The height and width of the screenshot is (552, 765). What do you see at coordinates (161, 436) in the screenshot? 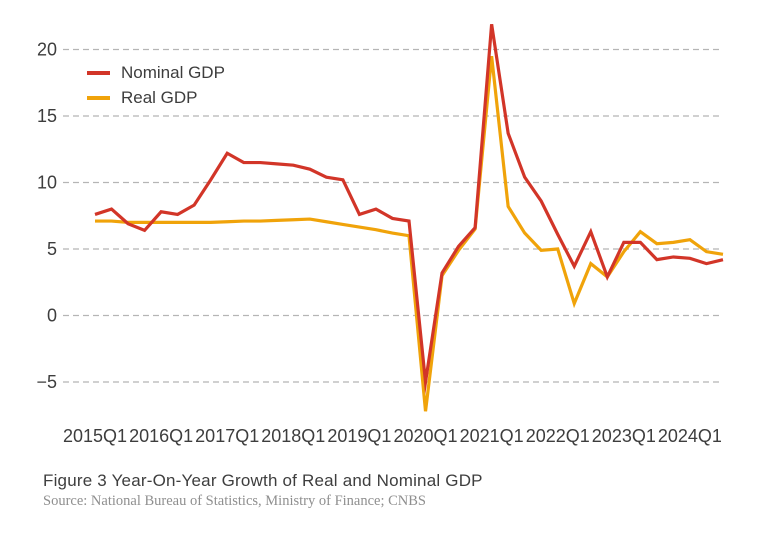
I see `x-axis-tick-label: 2016Q1` at bounding box center [161, 436].